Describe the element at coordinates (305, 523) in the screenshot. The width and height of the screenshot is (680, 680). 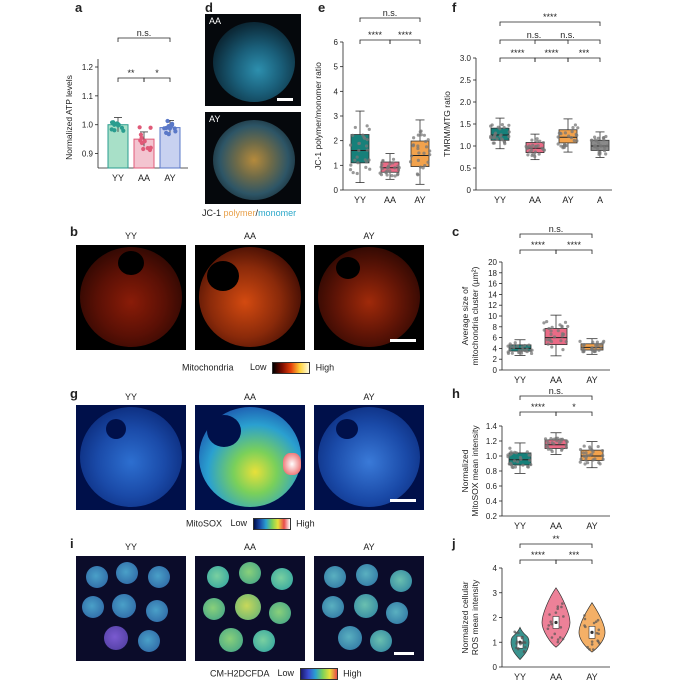
I see `mitosox-high-label: High` at that location.